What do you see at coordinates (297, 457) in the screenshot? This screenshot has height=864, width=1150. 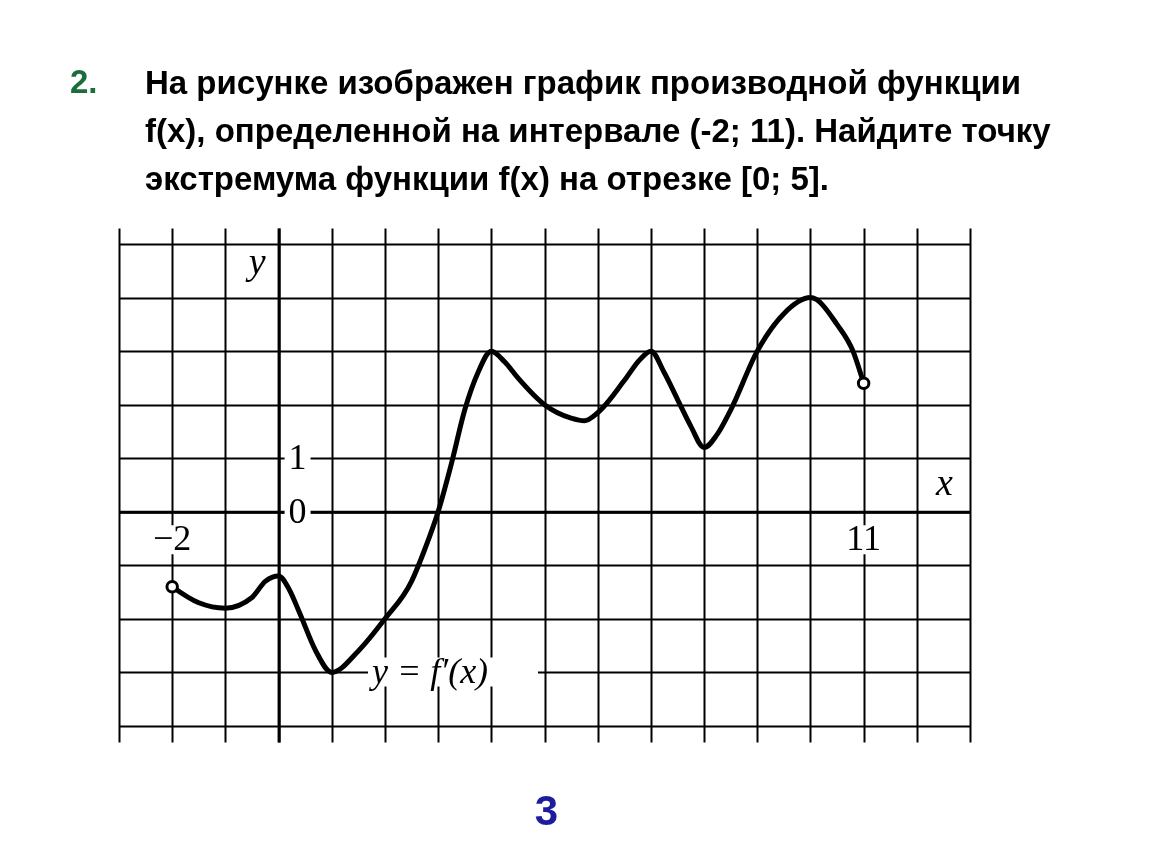 I see `y-tick-label: 1` at bounding box center [297, 457].